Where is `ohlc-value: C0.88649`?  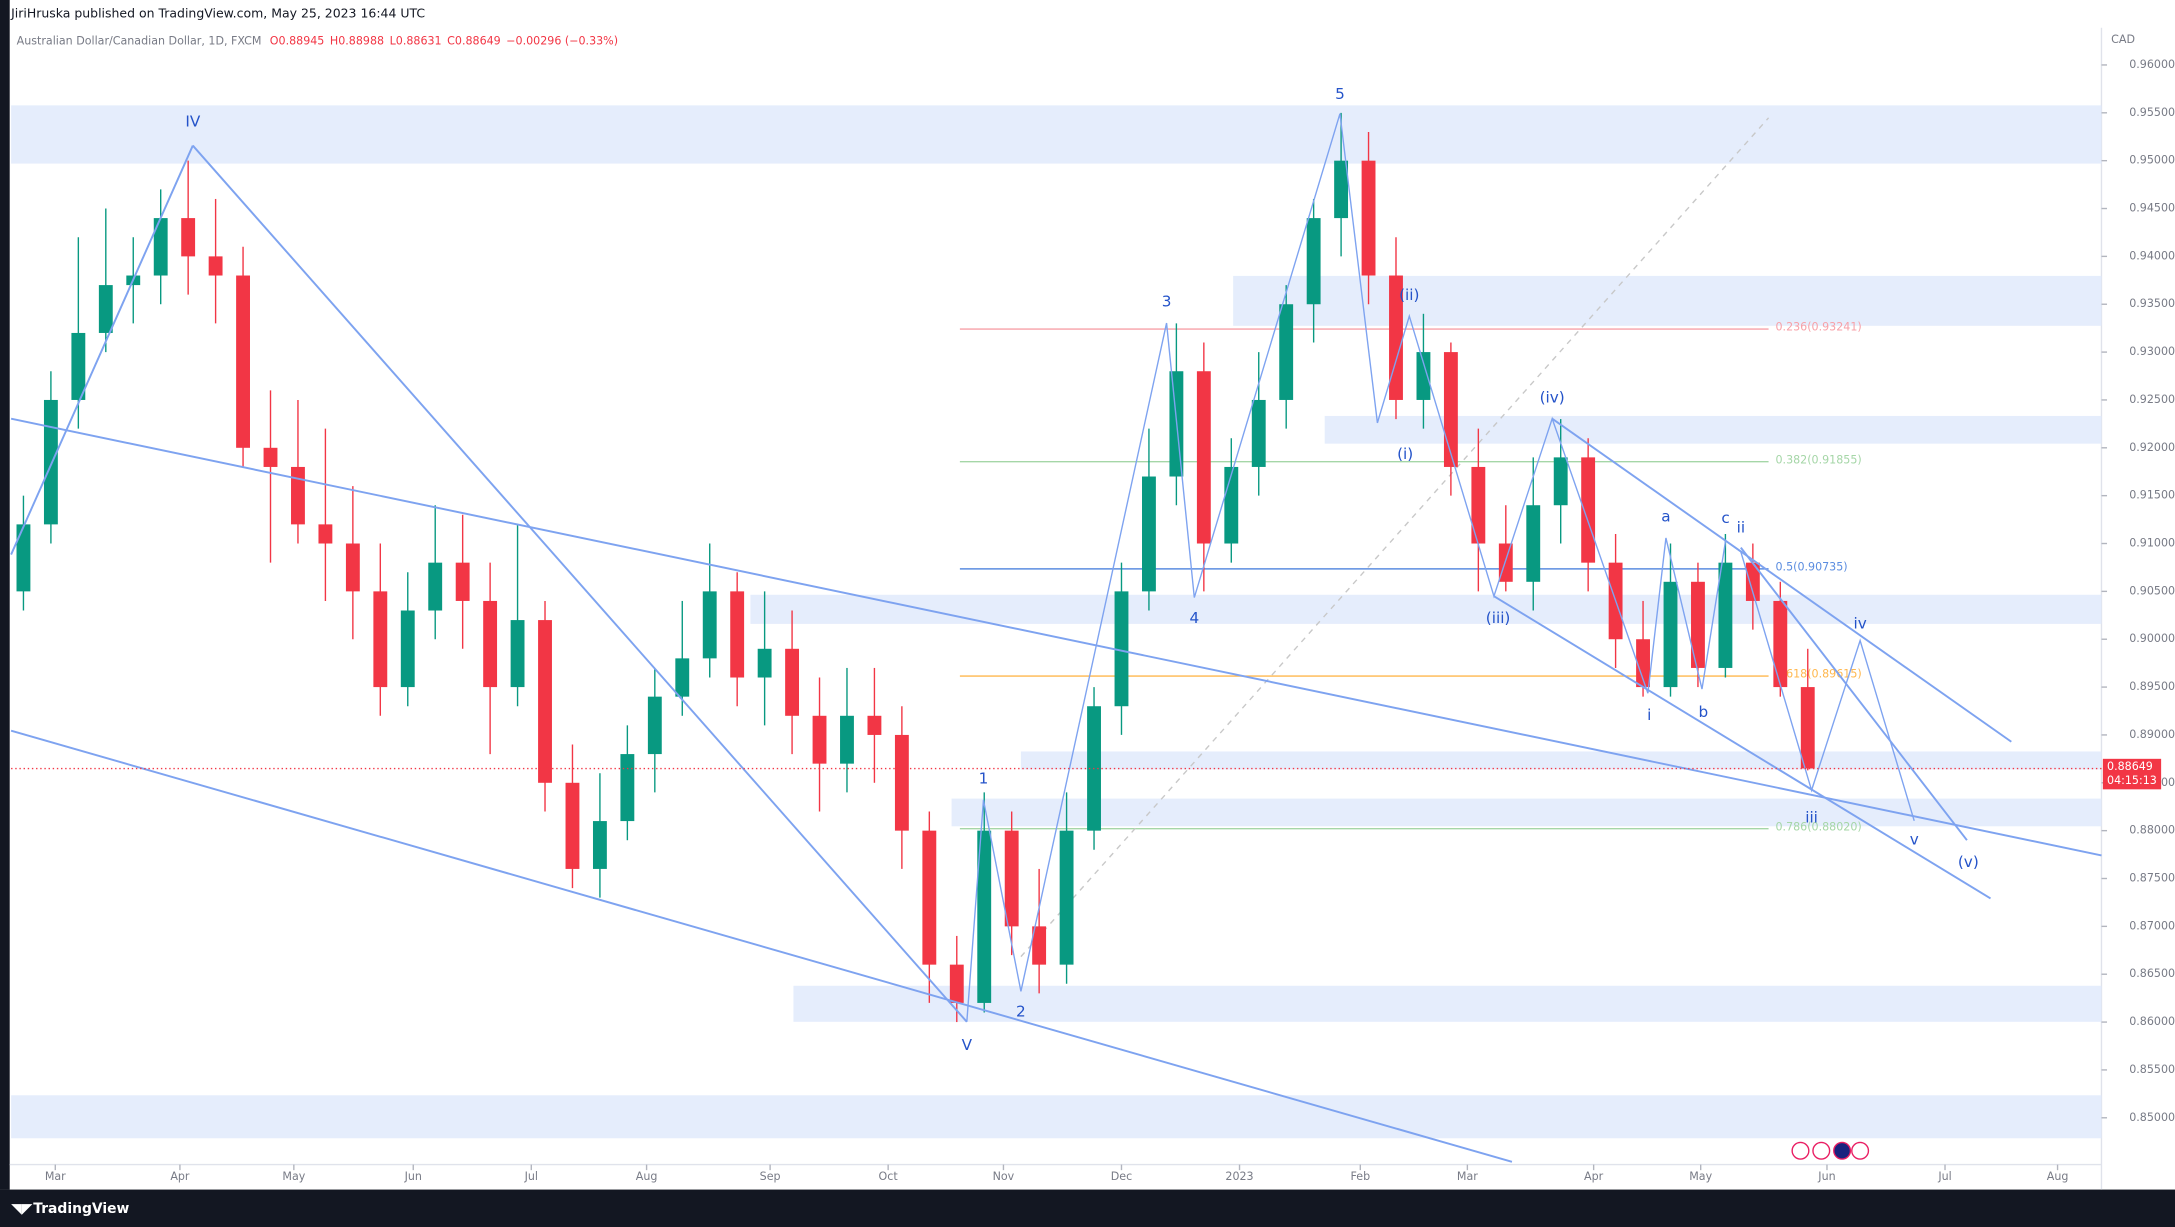
ohlc-value: C0.88649 is located at coordinates (474, 41).